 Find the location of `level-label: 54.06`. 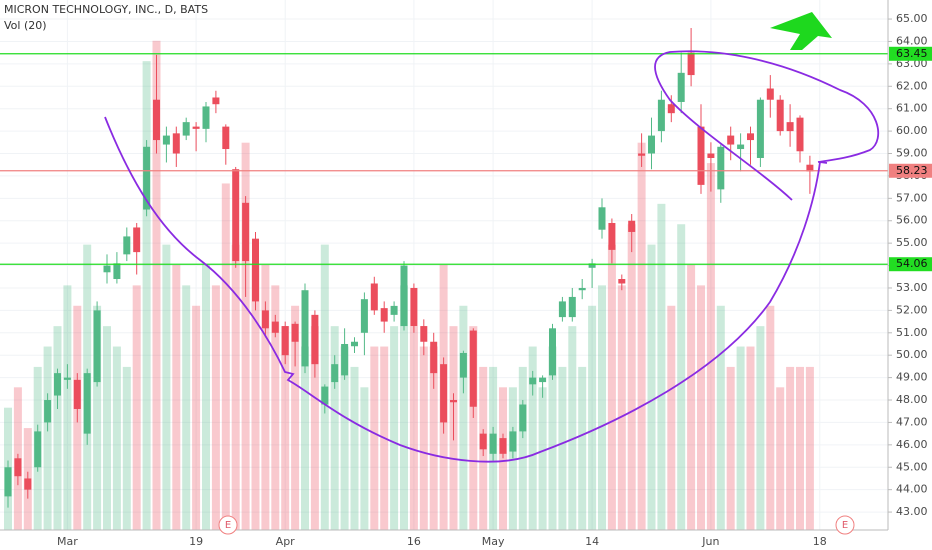

level-label: 54.06 is located at coordinates (912, 263).